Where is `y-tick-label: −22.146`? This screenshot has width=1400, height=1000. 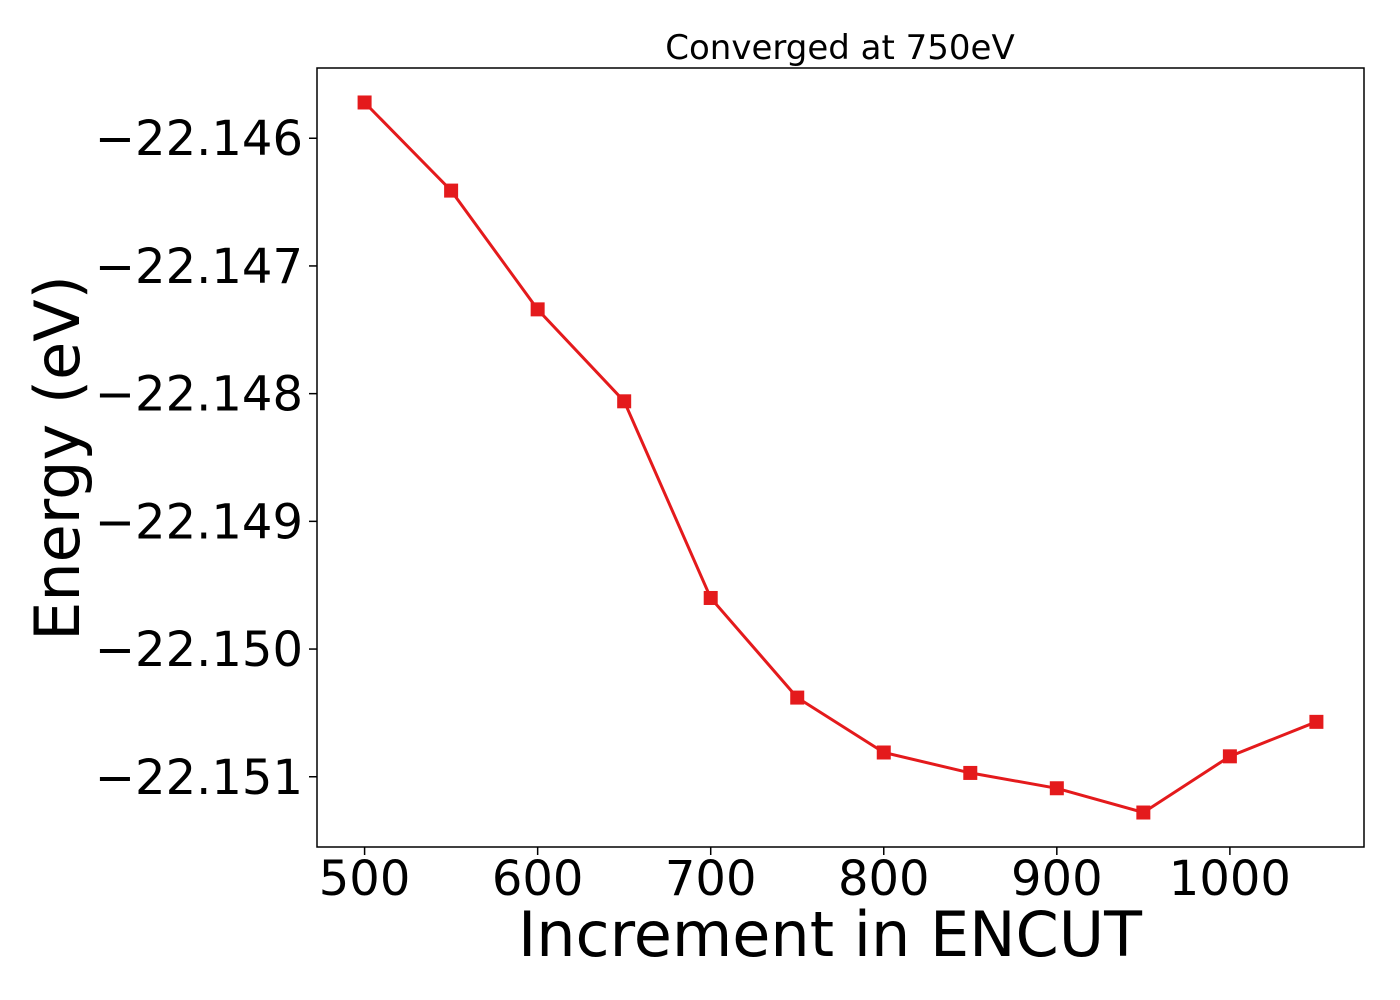 y-tick-label: −22.146 is located at coordinates (199, 139).